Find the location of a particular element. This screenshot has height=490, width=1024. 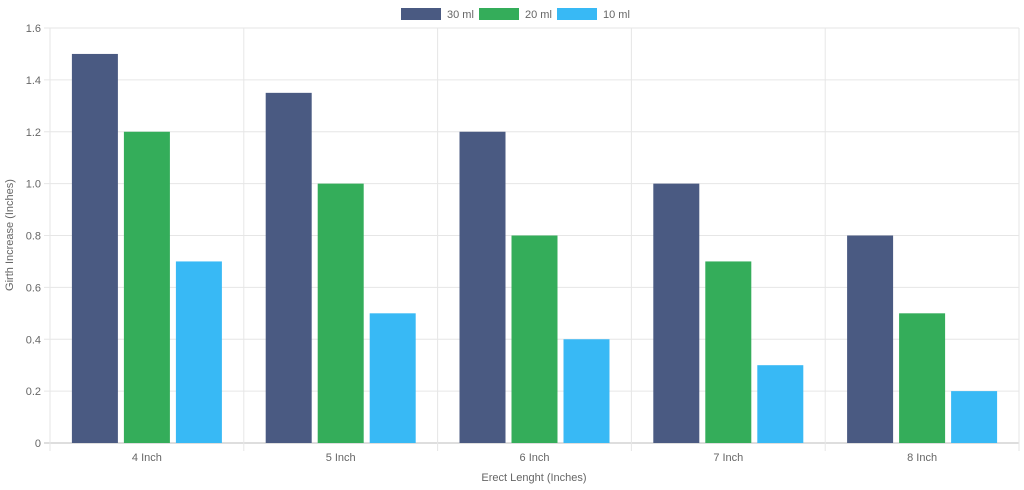

bar-20-ml-6-inch is located at coordinates (534, 339).